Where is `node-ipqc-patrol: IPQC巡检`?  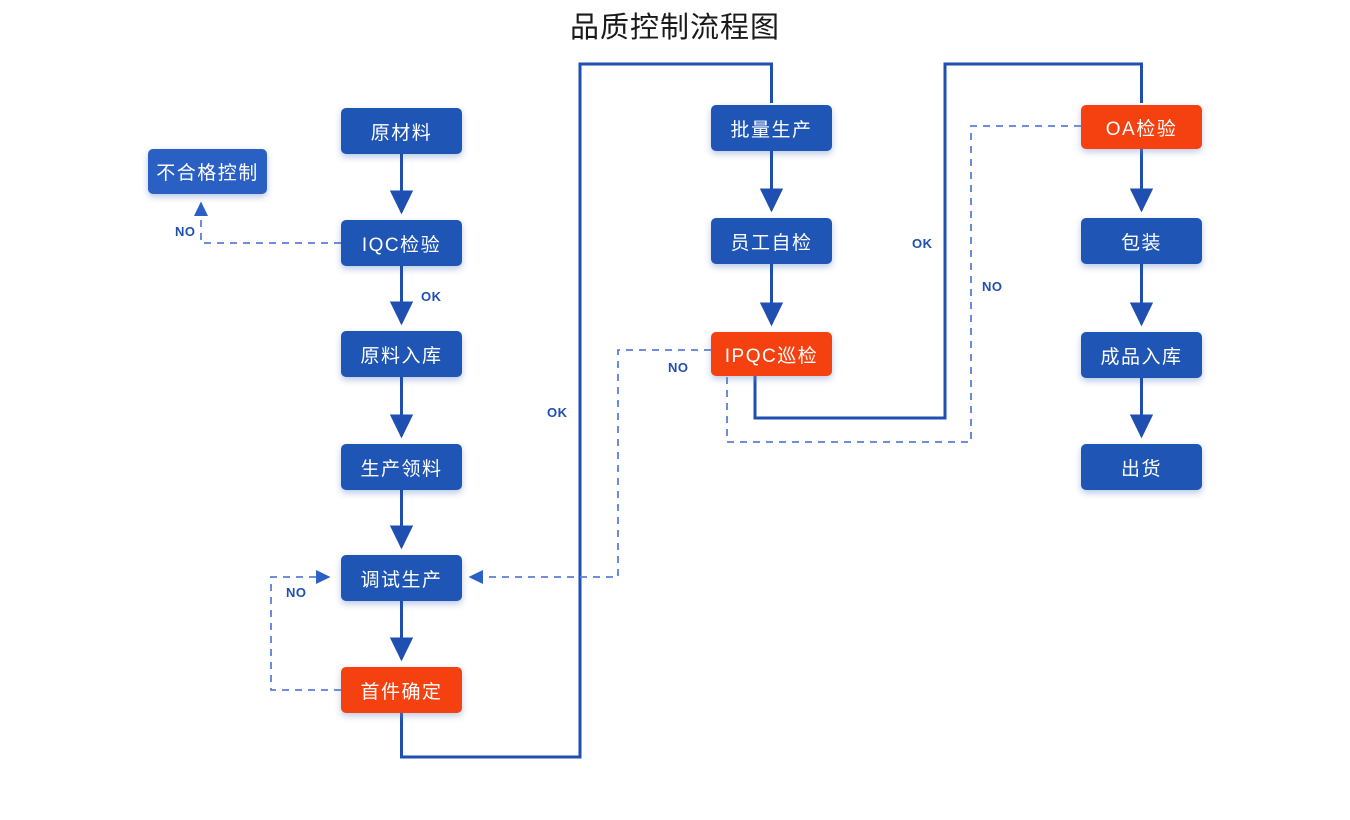 node-ipqc-patrol: IPQC巡检 is located at coordinates (771, 354).